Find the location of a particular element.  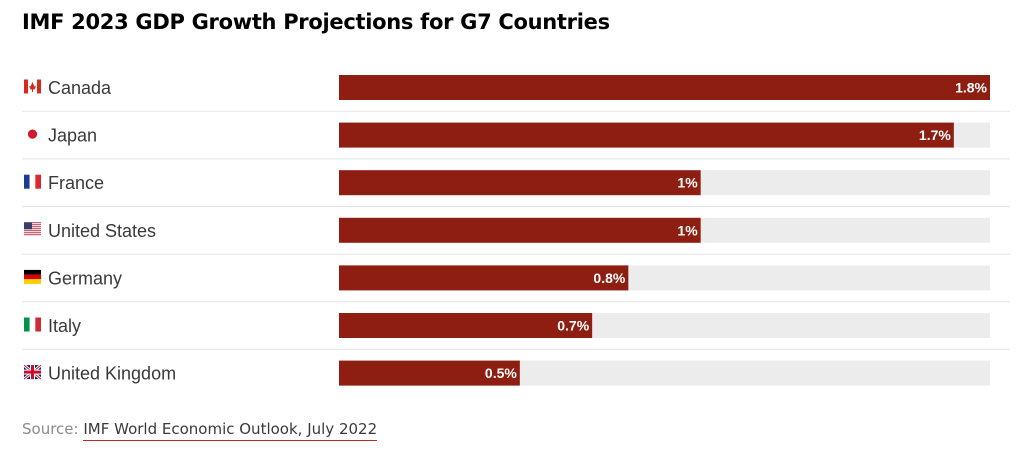

bar-row: Germany 0.8% is located at coordinates (516, 284).